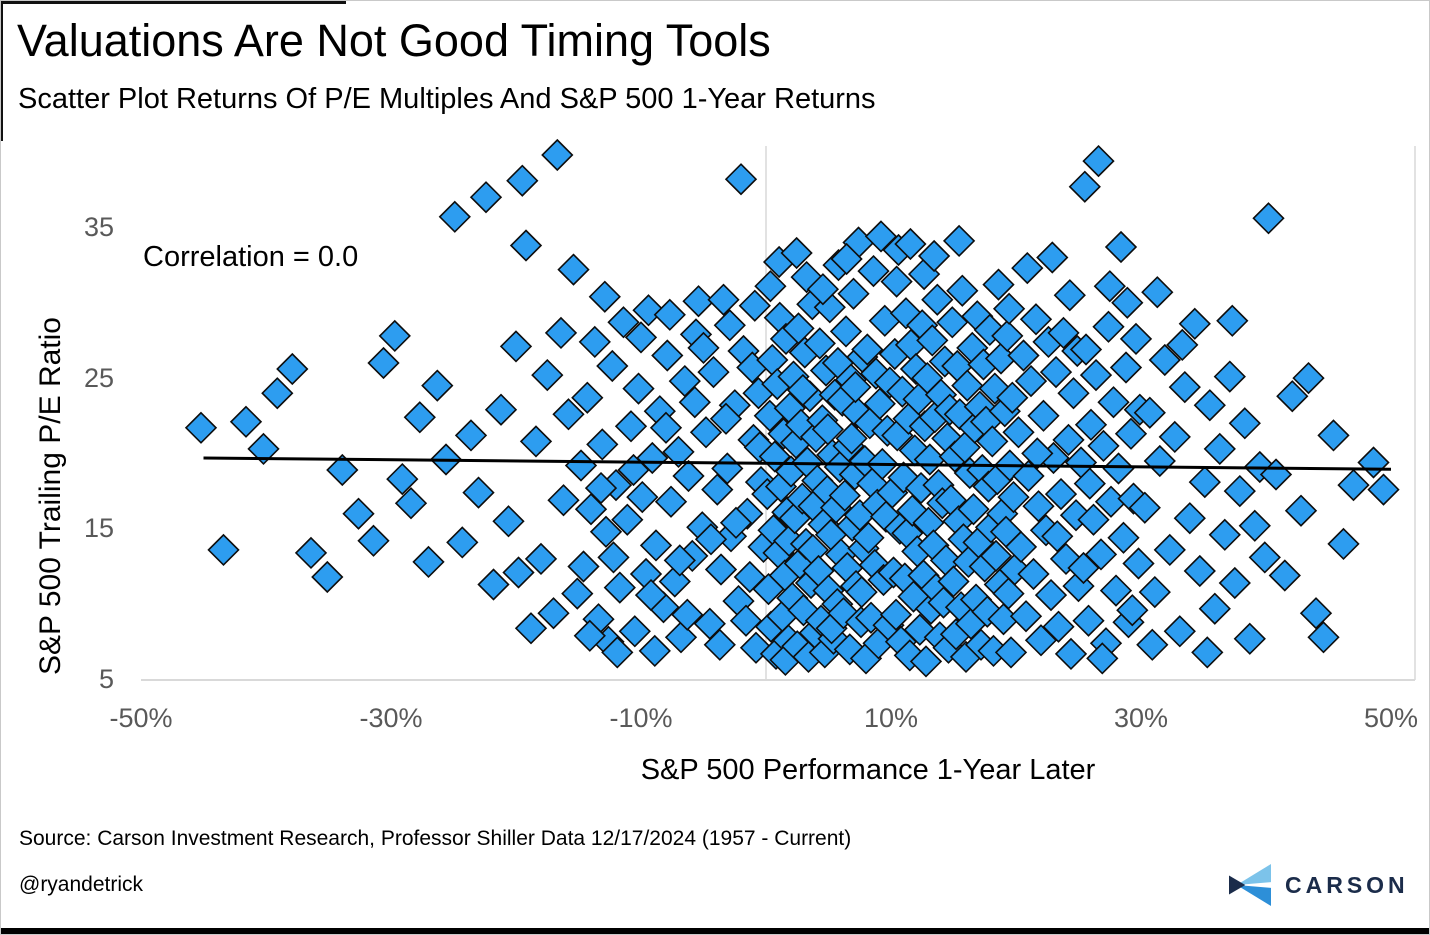 The image size is (1430, 935). Describe the element at coordinates (641, 718) in the screenshot. I see `x-tick-neg10: -10%` at that location.